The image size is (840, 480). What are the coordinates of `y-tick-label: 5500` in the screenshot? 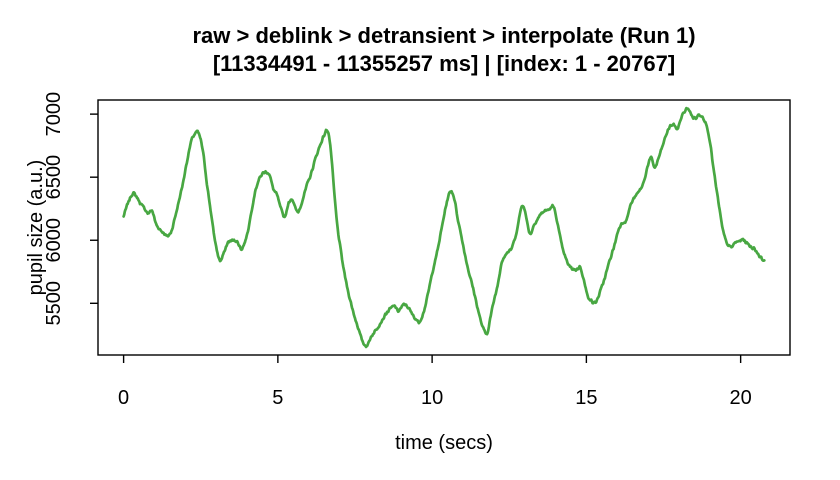 It's located at (54, 303).